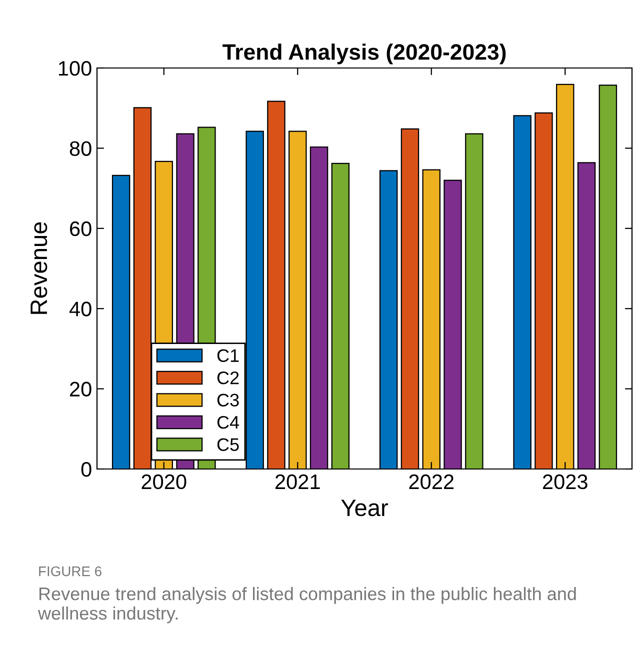 This screenshot has width=641, height=646. Describe the element at coordinates (39, 268) in the screenshot. I see `y-axis-title: Revenue` at that location.